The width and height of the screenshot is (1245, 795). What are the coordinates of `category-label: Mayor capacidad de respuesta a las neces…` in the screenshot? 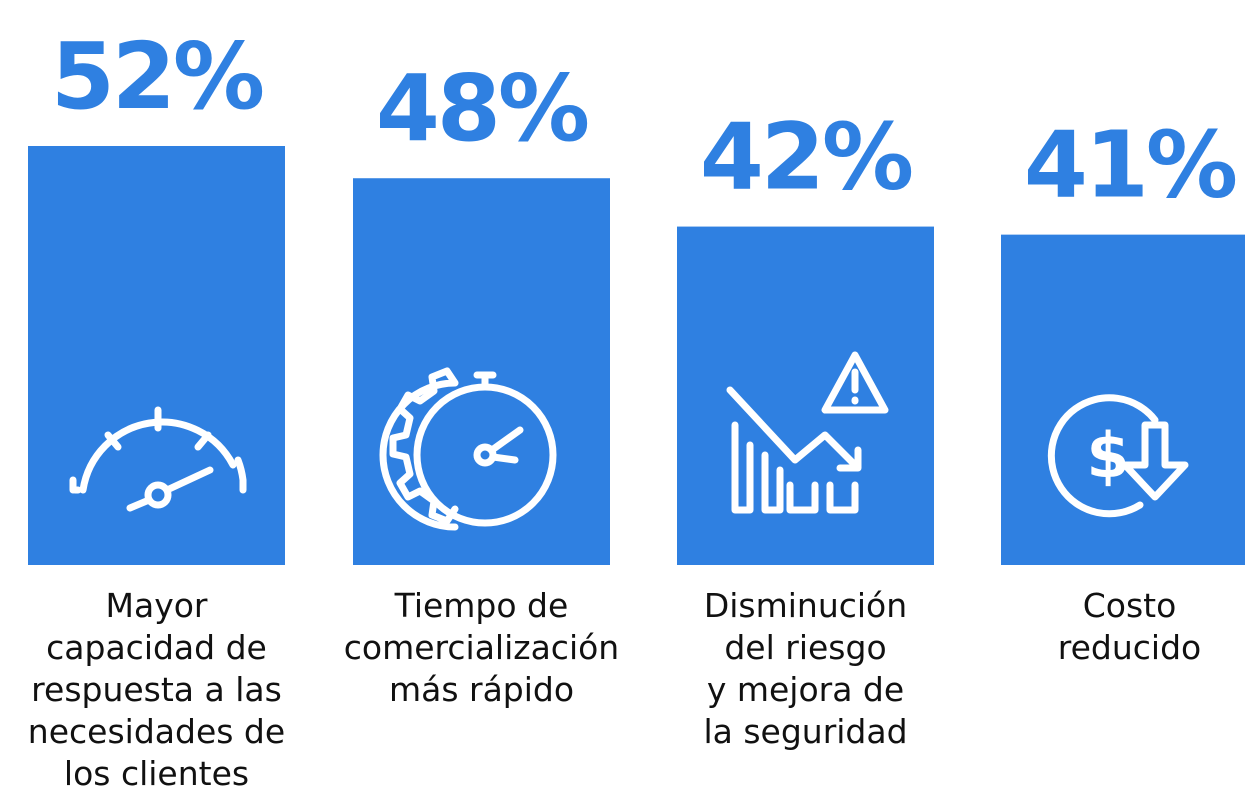 It's located at (158, 690).